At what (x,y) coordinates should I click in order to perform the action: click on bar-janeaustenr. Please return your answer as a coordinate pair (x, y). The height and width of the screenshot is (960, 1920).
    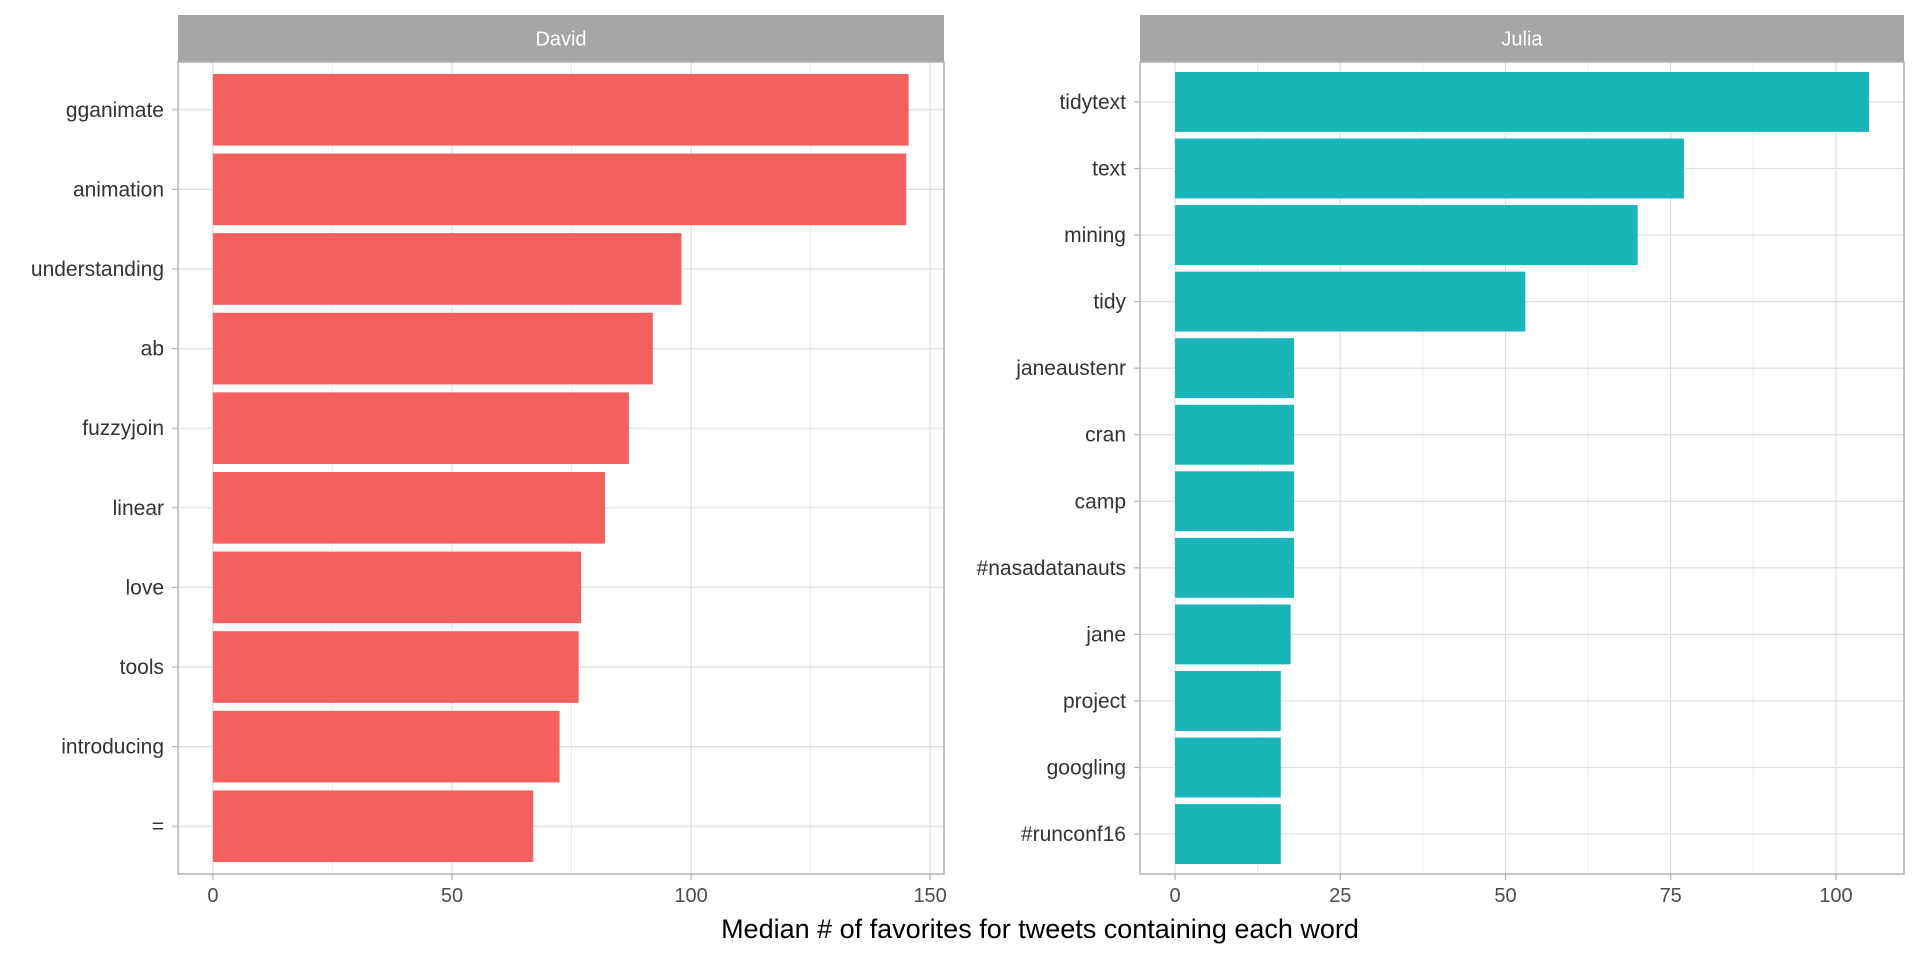
    Looking at the image, I should click on (1234, 368).